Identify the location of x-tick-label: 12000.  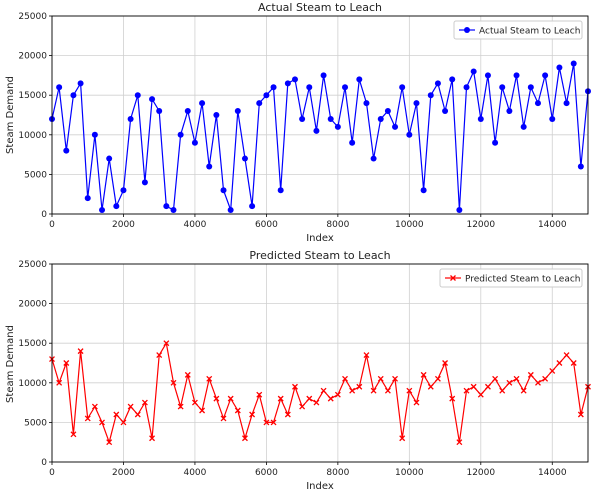
(480, 225).